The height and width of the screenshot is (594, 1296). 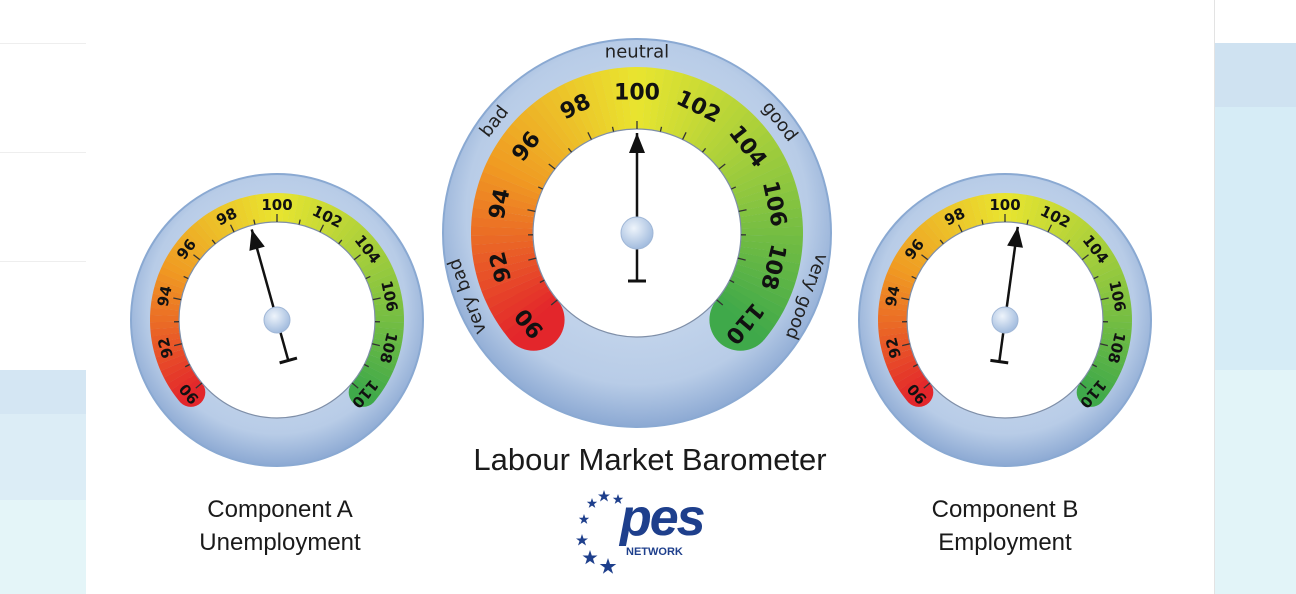 I want to click on barometer-title: Labour Market Barometer, so click(x=650, y=459).